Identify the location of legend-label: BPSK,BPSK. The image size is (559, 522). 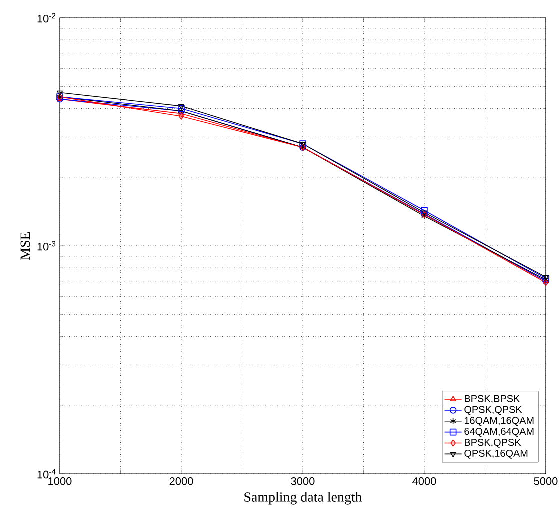
(492, 399).